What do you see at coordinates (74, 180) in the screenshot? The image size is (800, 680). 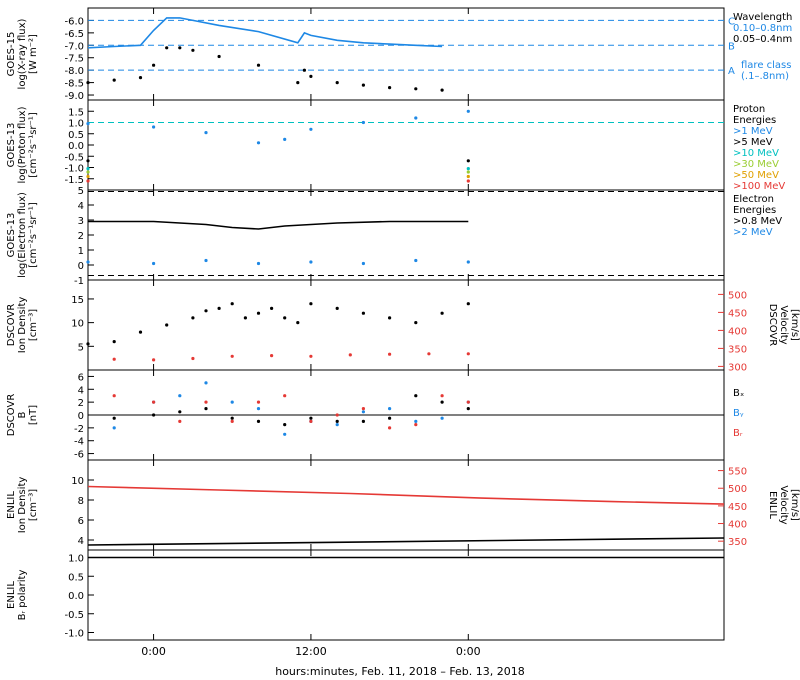 I see `y-tick-label: -1.5` at bounding box center [74, 180].